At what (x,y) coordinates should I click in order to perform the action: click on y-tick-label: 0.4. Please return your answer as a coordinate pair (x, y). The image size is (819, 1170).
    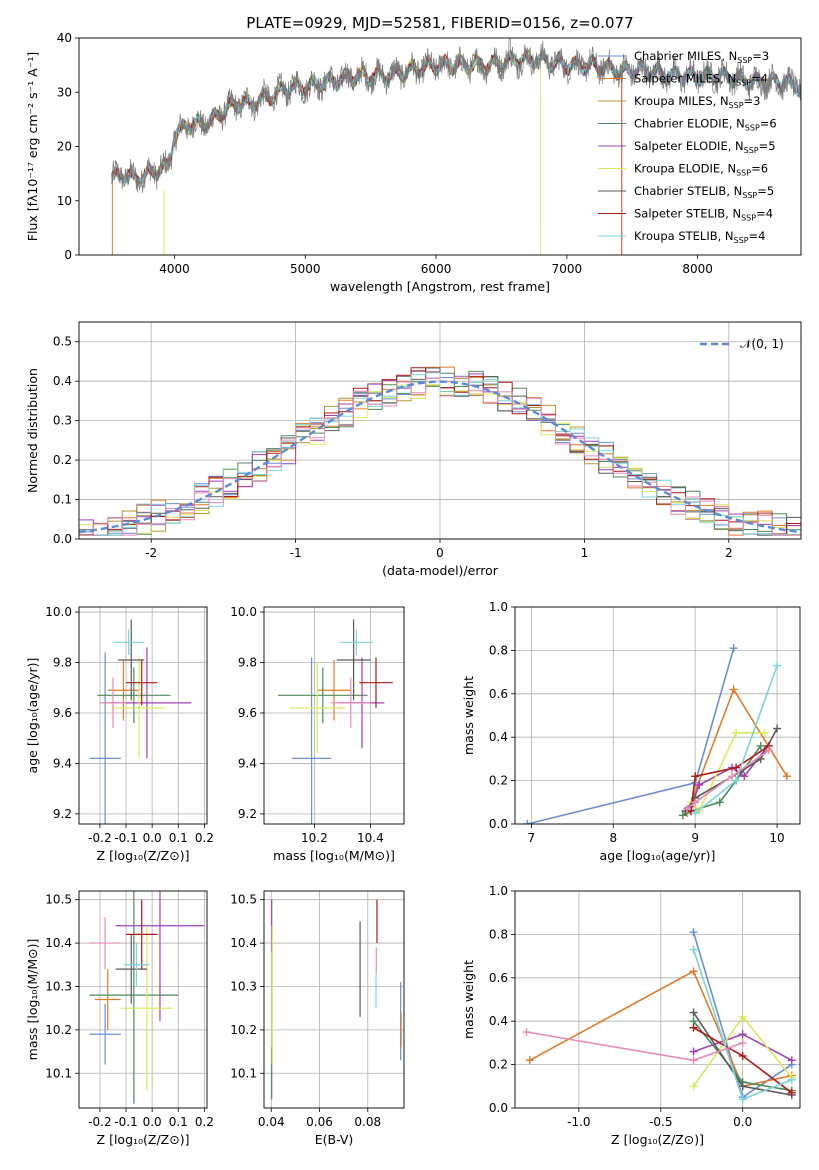
    Looking at the image, I should click on (498, 1021).